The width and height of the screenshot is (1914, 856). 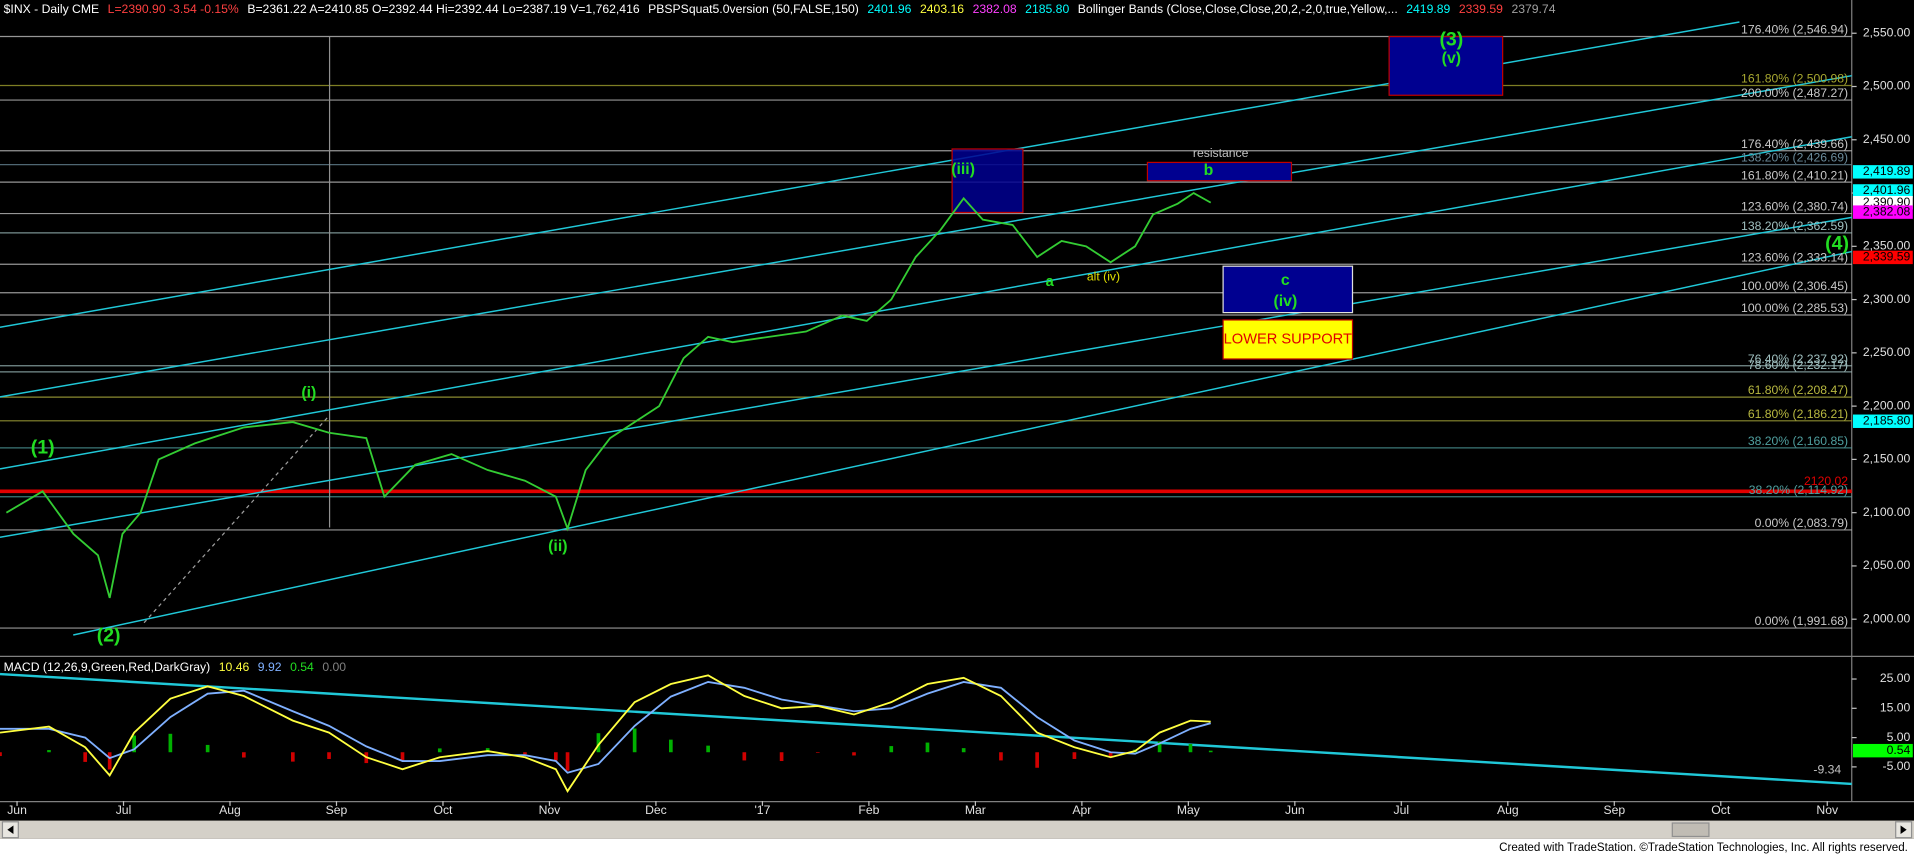 I want to click on resistance-box, so click(x=1219, y=171).